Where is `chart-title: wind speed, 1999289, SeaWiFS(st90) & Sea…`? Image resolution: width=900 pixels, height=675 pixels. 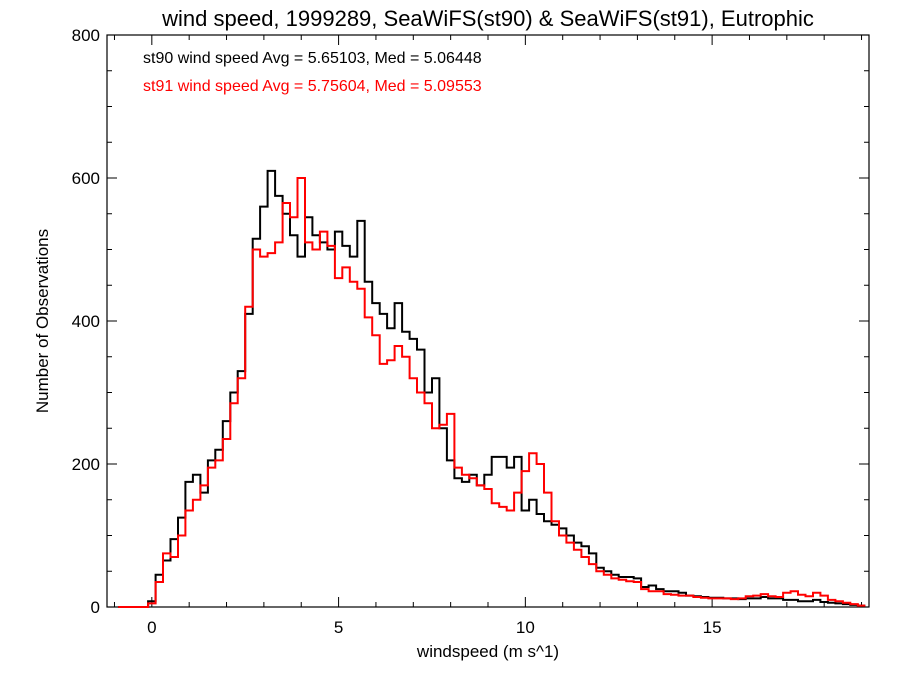 chart-title: wind speed, 1999289, SeaWiFS(st90) & Sea… is located at coordinates (487, 18).